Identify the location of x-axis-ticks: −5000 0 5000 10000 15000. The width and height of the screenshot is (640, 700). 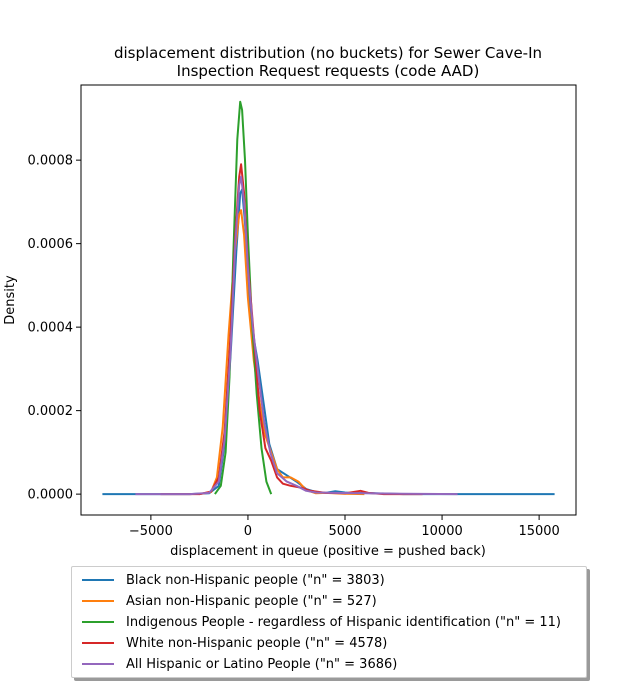
(344, 527).